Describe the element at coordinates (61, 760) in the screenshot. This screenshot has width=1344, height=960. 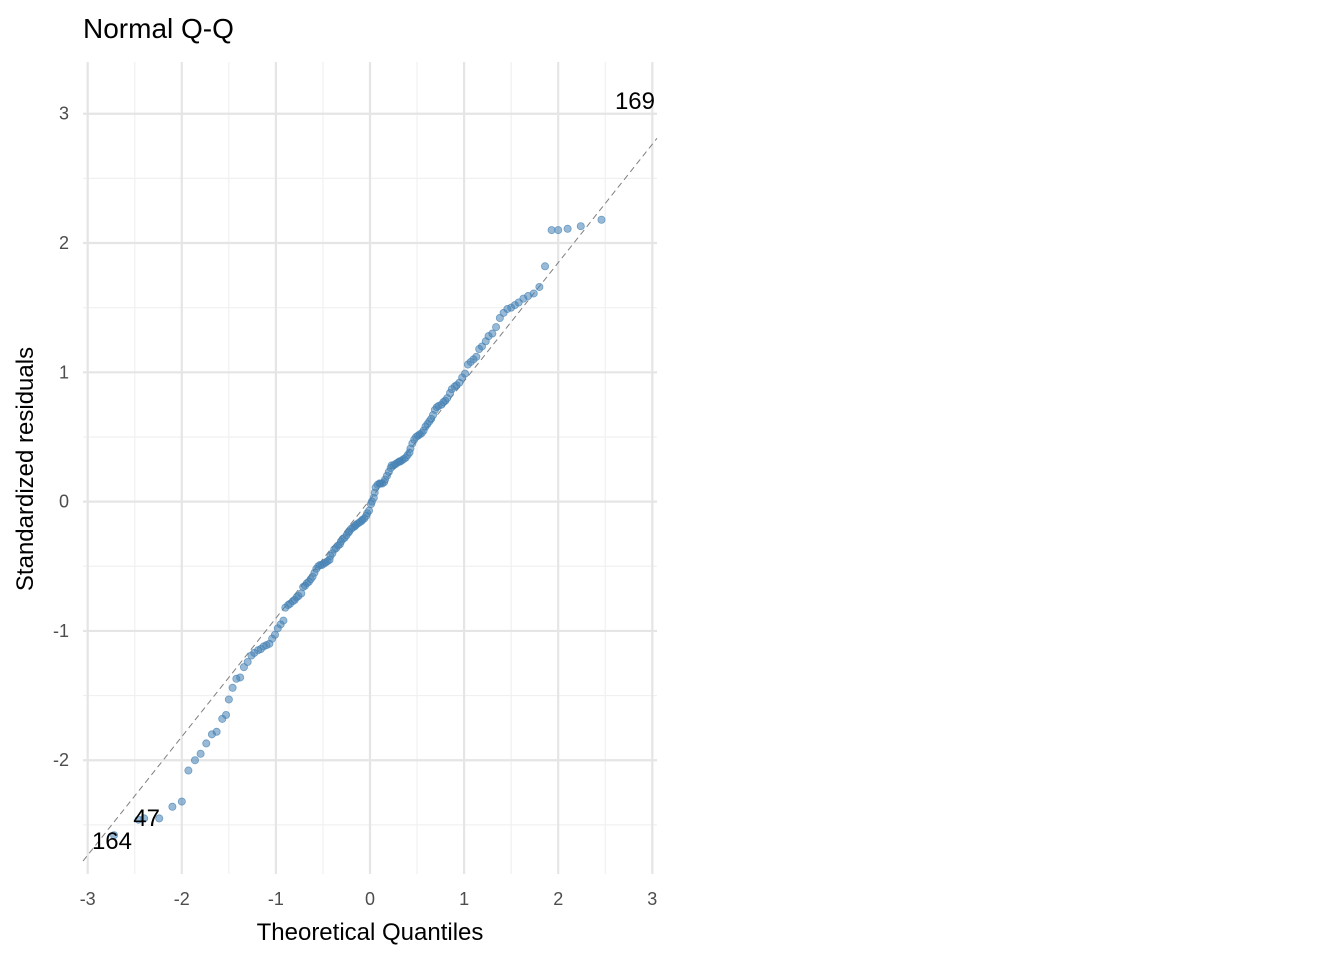
I see `y-tick-label: -2` at that location.